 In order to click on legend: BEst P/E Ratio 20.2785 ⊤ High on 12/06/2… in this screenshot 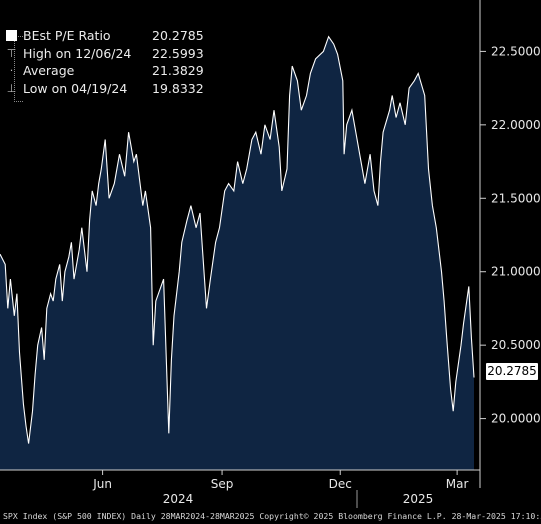, I will do `click(105, 64)`.